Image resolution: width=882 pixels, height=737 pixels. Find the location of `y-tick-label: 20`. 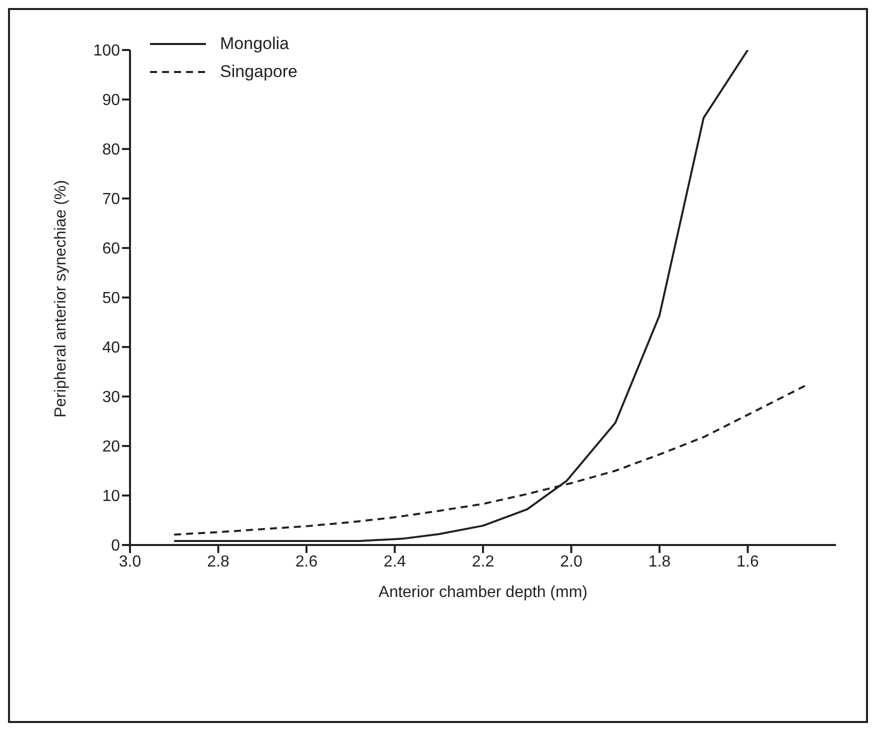

y-tick-label: 20 is located at coordinates (111, 447).